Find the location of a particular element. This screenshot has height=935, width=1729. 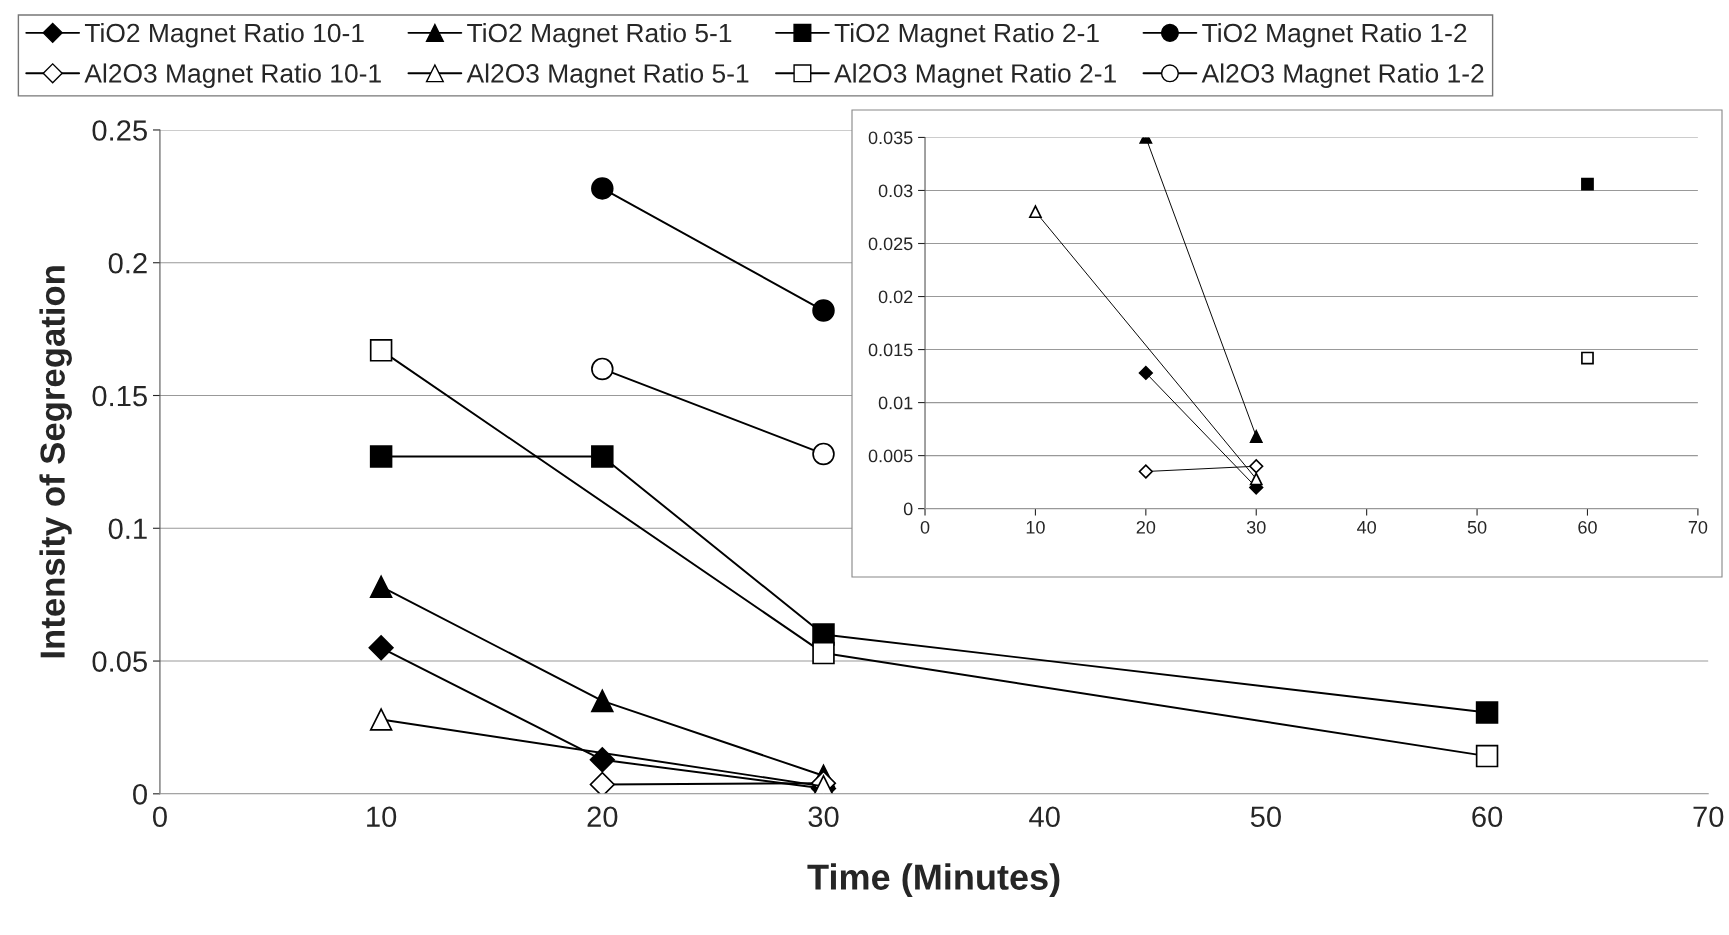

y-tick-label: 0.005 is located at coordinates (890, 456).